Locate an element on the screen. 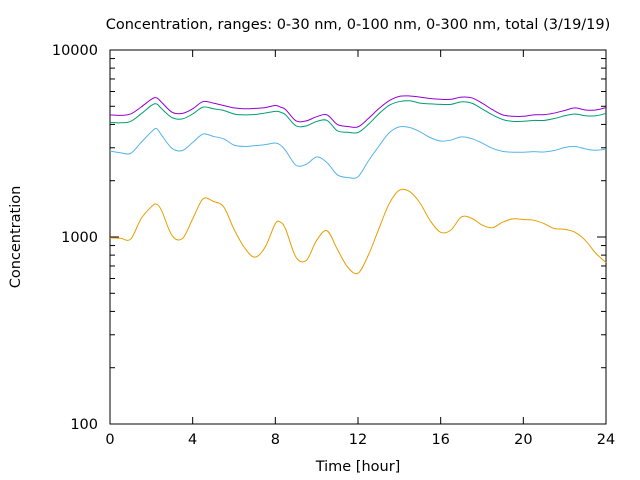 This screenshot has width=640, height=480. x-tick-label: 20 is located at coordinates (523, 440).